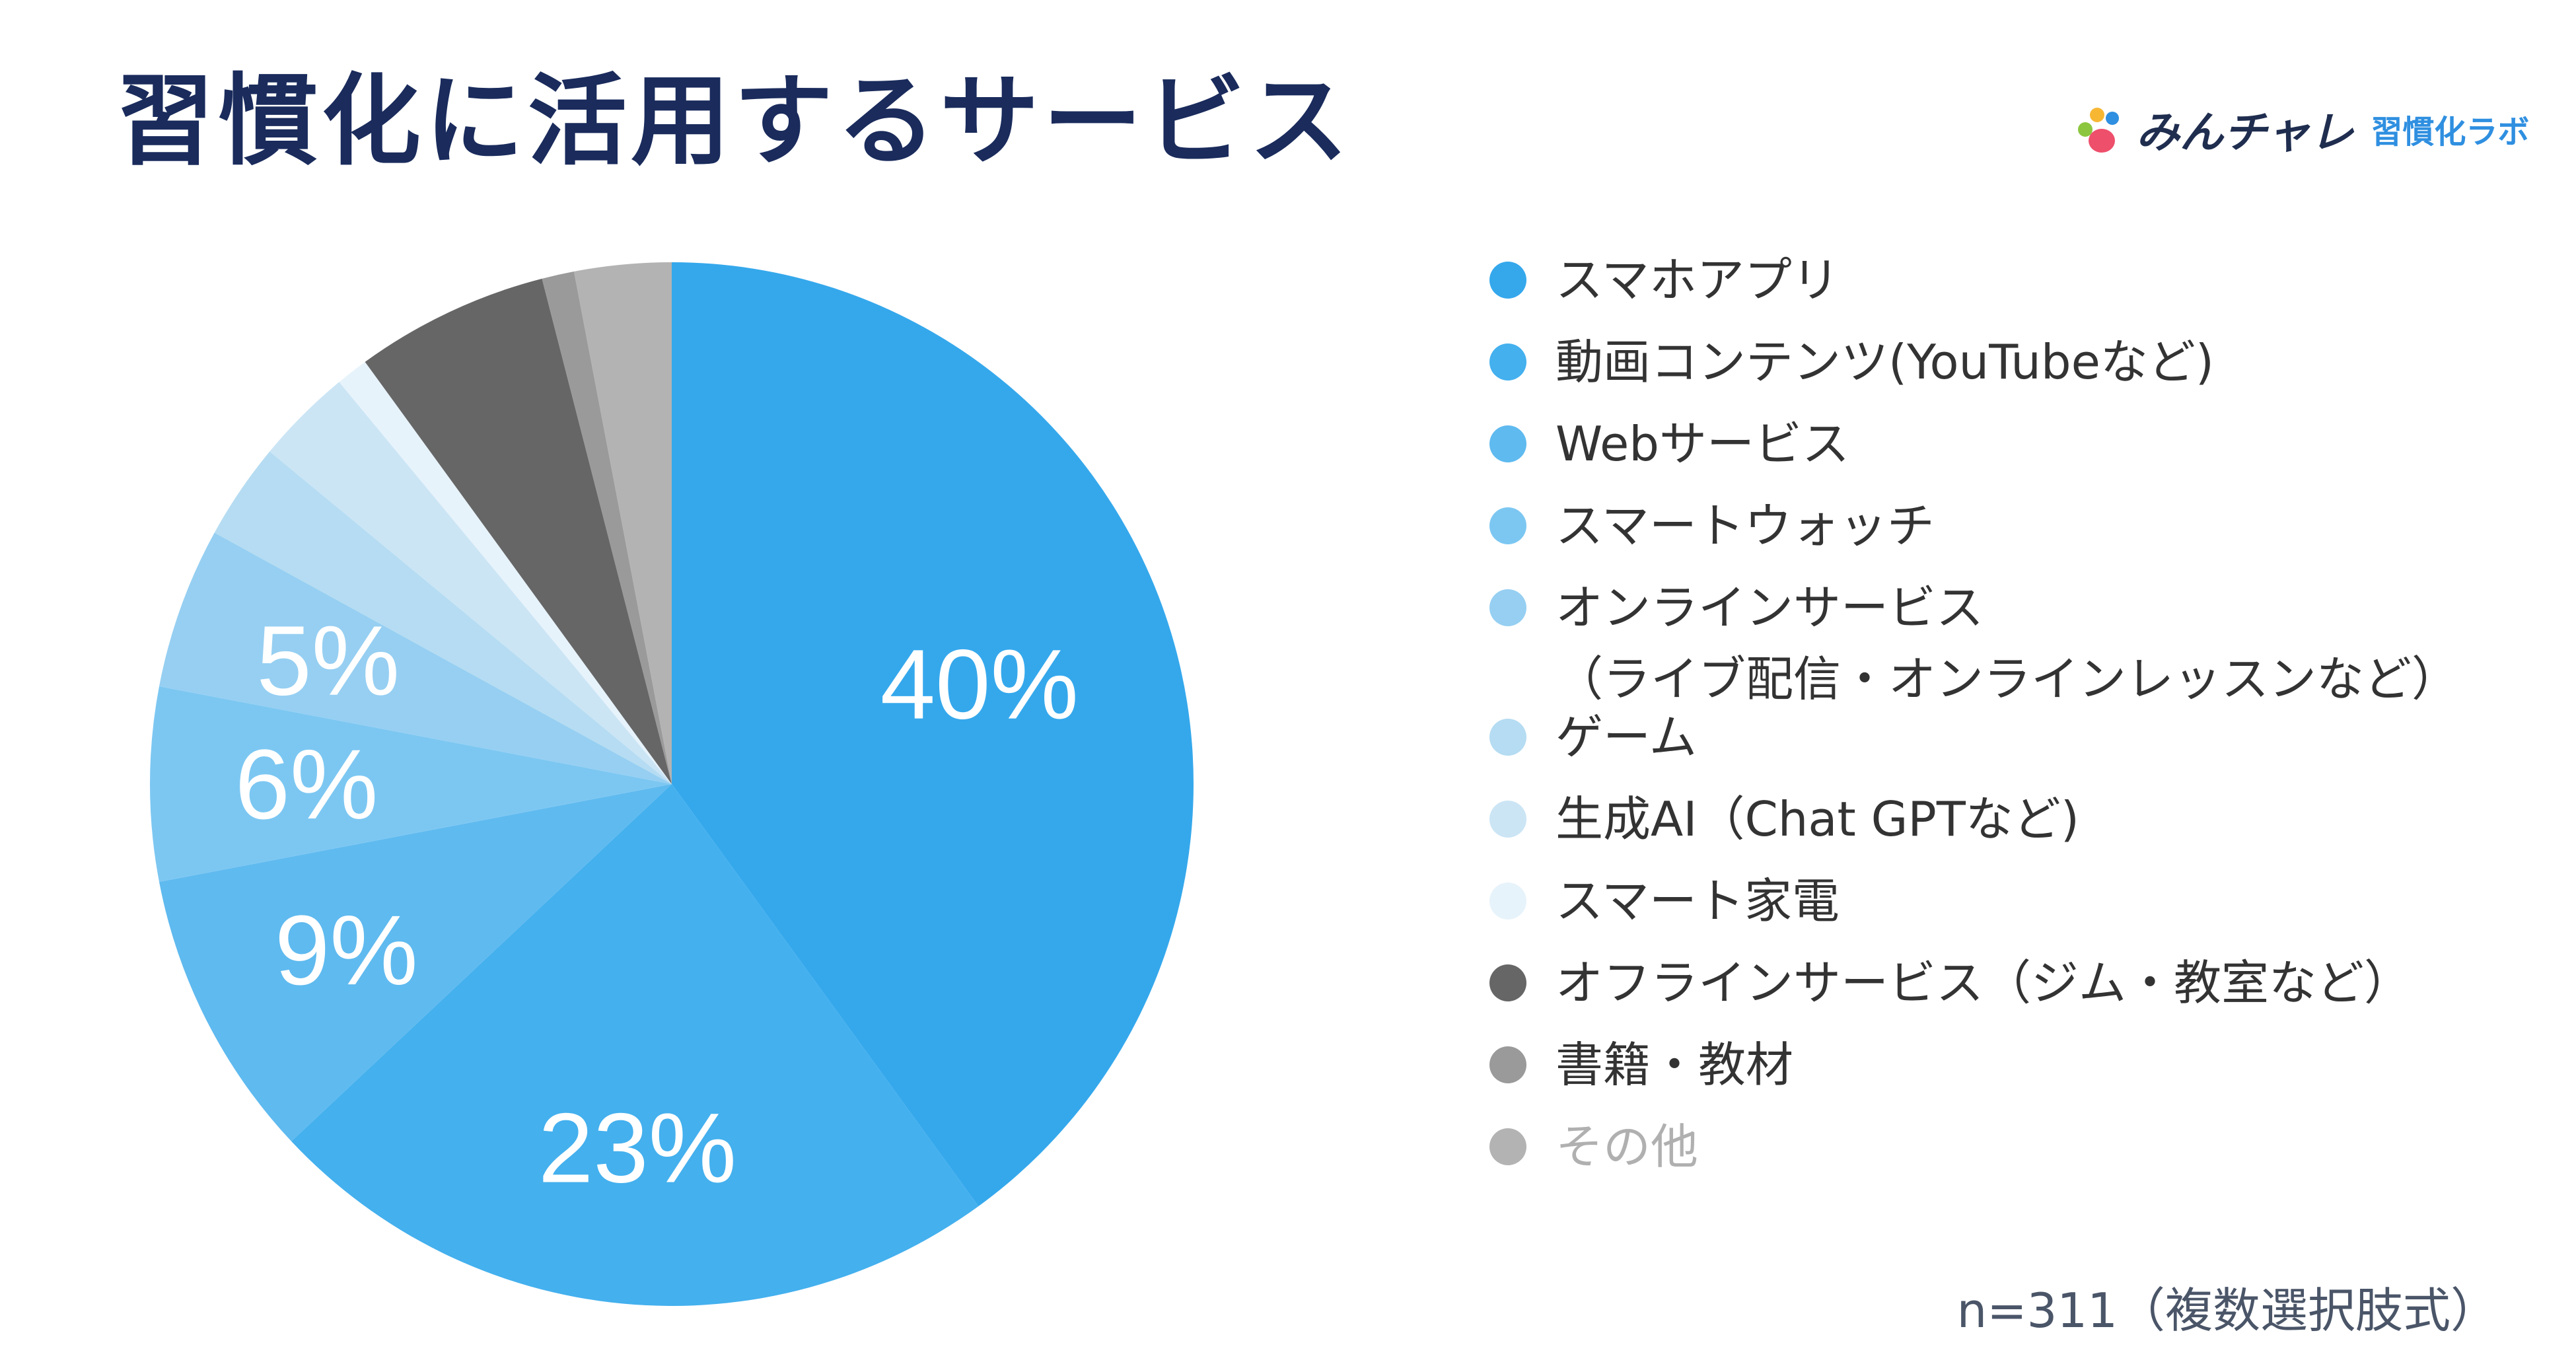  What do you see at coordinates (306, 784) in the screenshot?
I see `pie-slice-label: 6%` at bounding box center [306, 784].